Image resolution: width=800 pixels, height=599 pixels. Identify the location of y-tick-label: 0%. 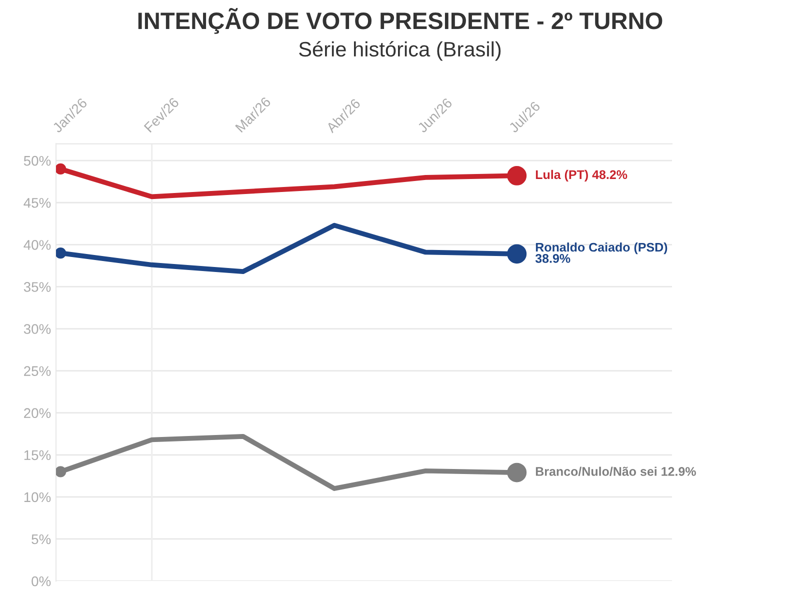
(41, 581).